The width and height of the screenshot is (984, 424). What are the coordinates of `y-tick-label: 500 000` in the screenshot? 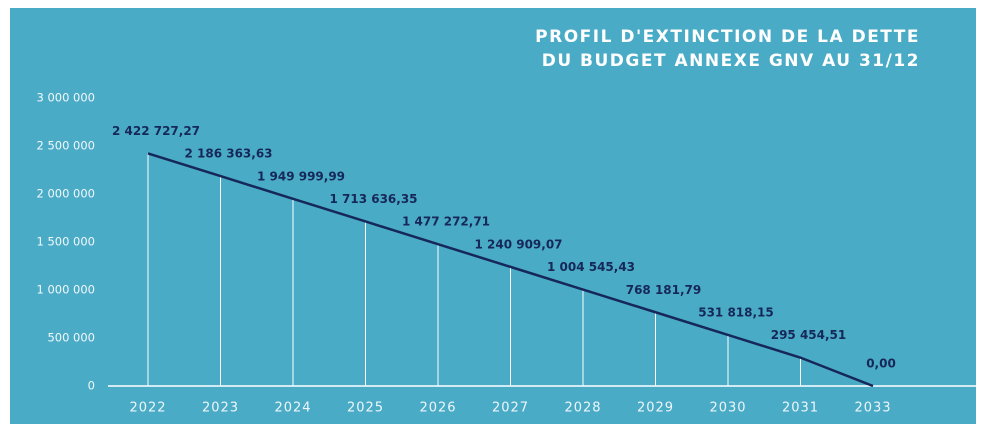 It's located at (71, 338).